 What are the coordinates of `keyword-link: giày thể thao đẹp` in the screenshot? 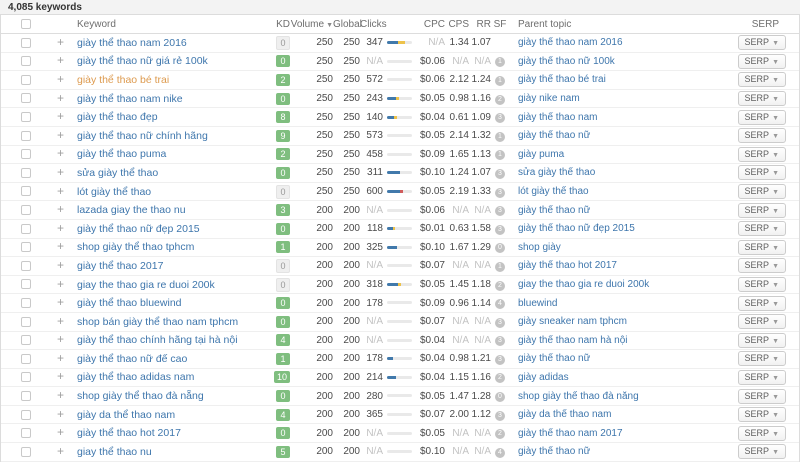 It's located at (117, 117).